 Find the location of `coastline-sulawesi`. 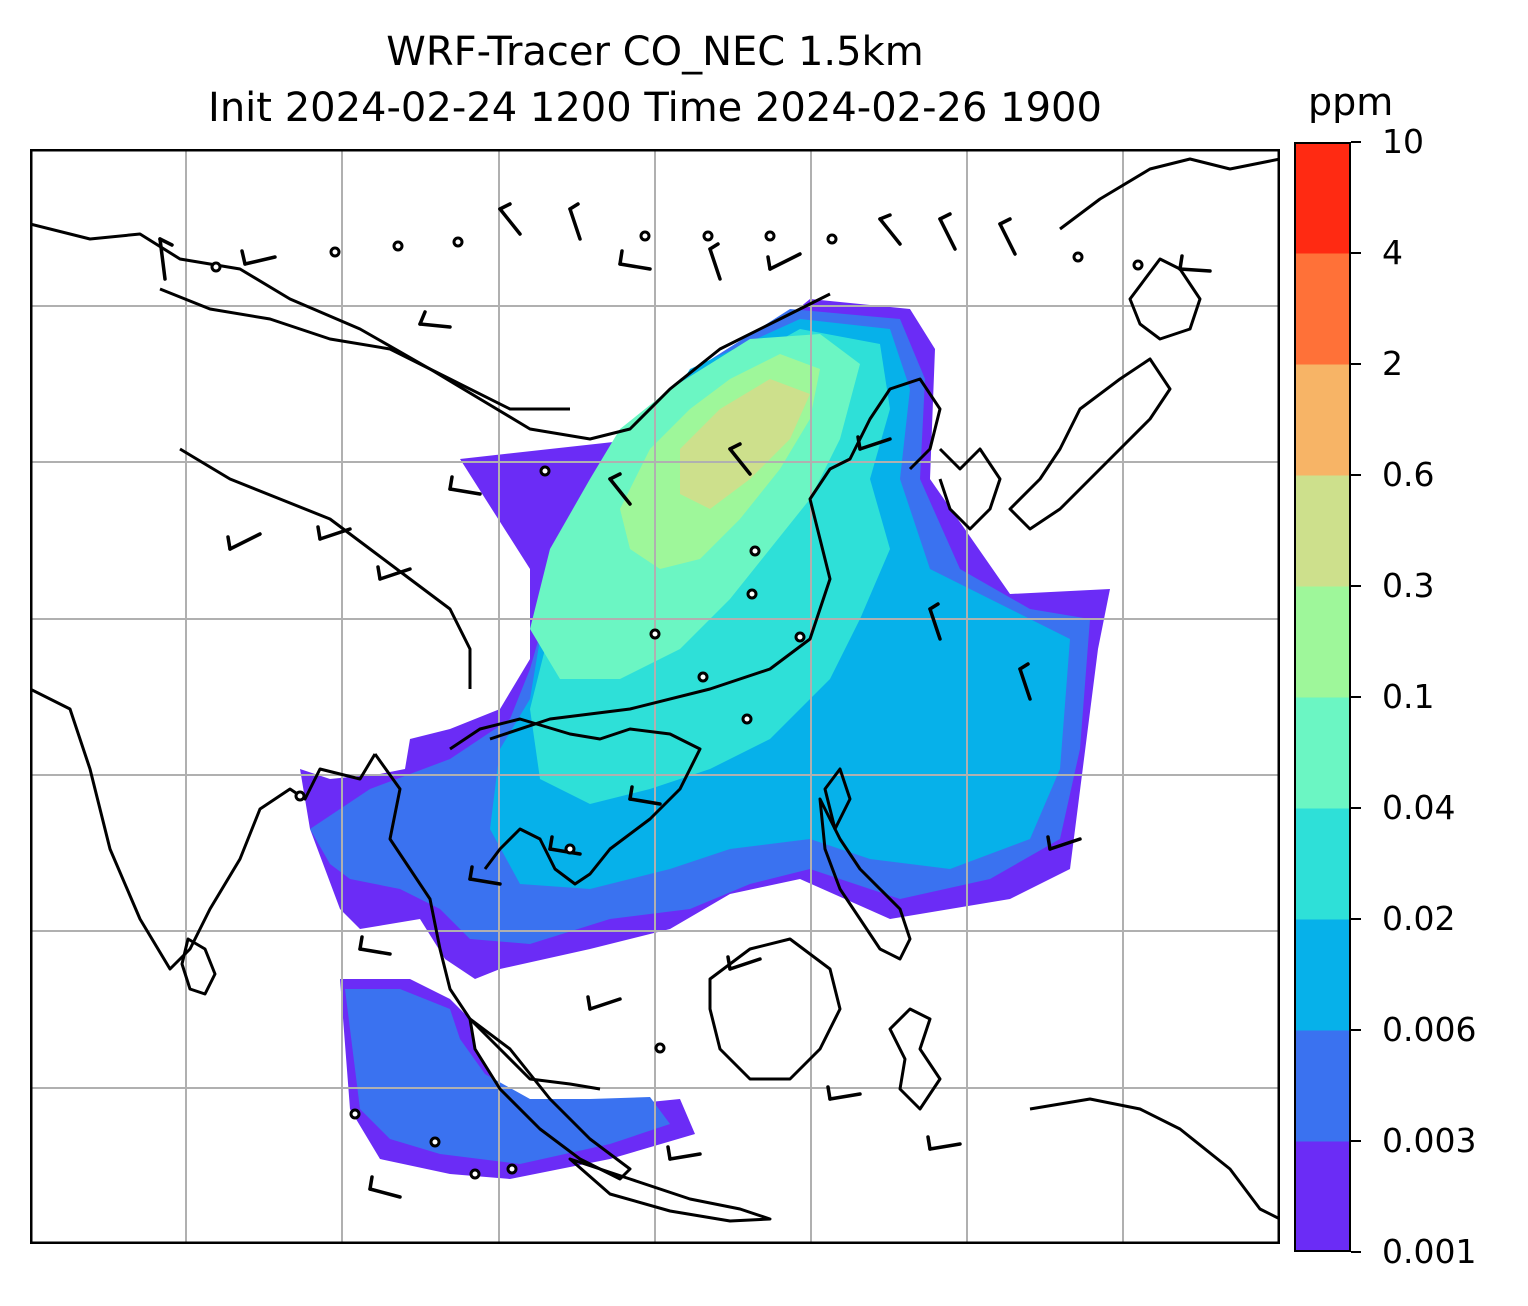

coastline-sulawesi is located at coordinates (915, 1059).